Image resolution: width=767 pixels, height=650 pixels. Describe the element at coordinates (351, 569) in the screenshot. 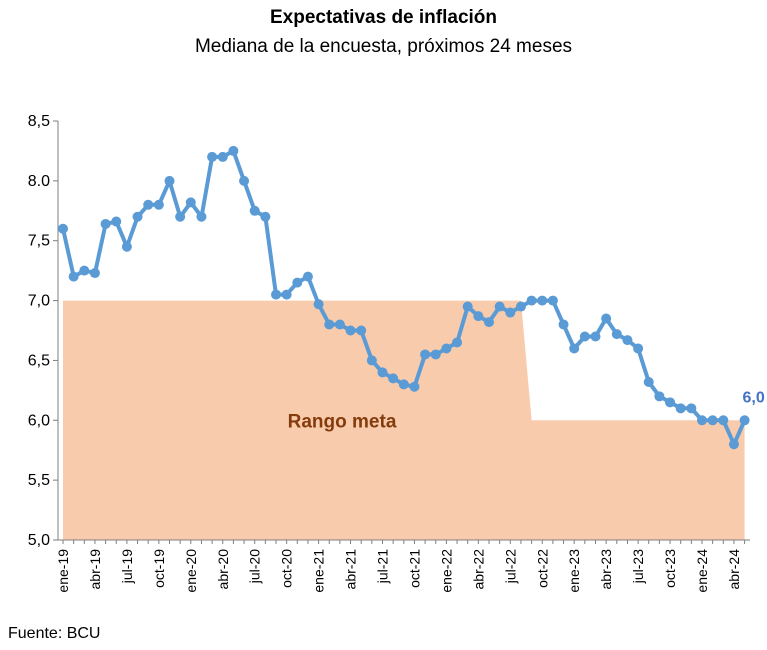

I see `x-tick-label: abr-21` at that location.